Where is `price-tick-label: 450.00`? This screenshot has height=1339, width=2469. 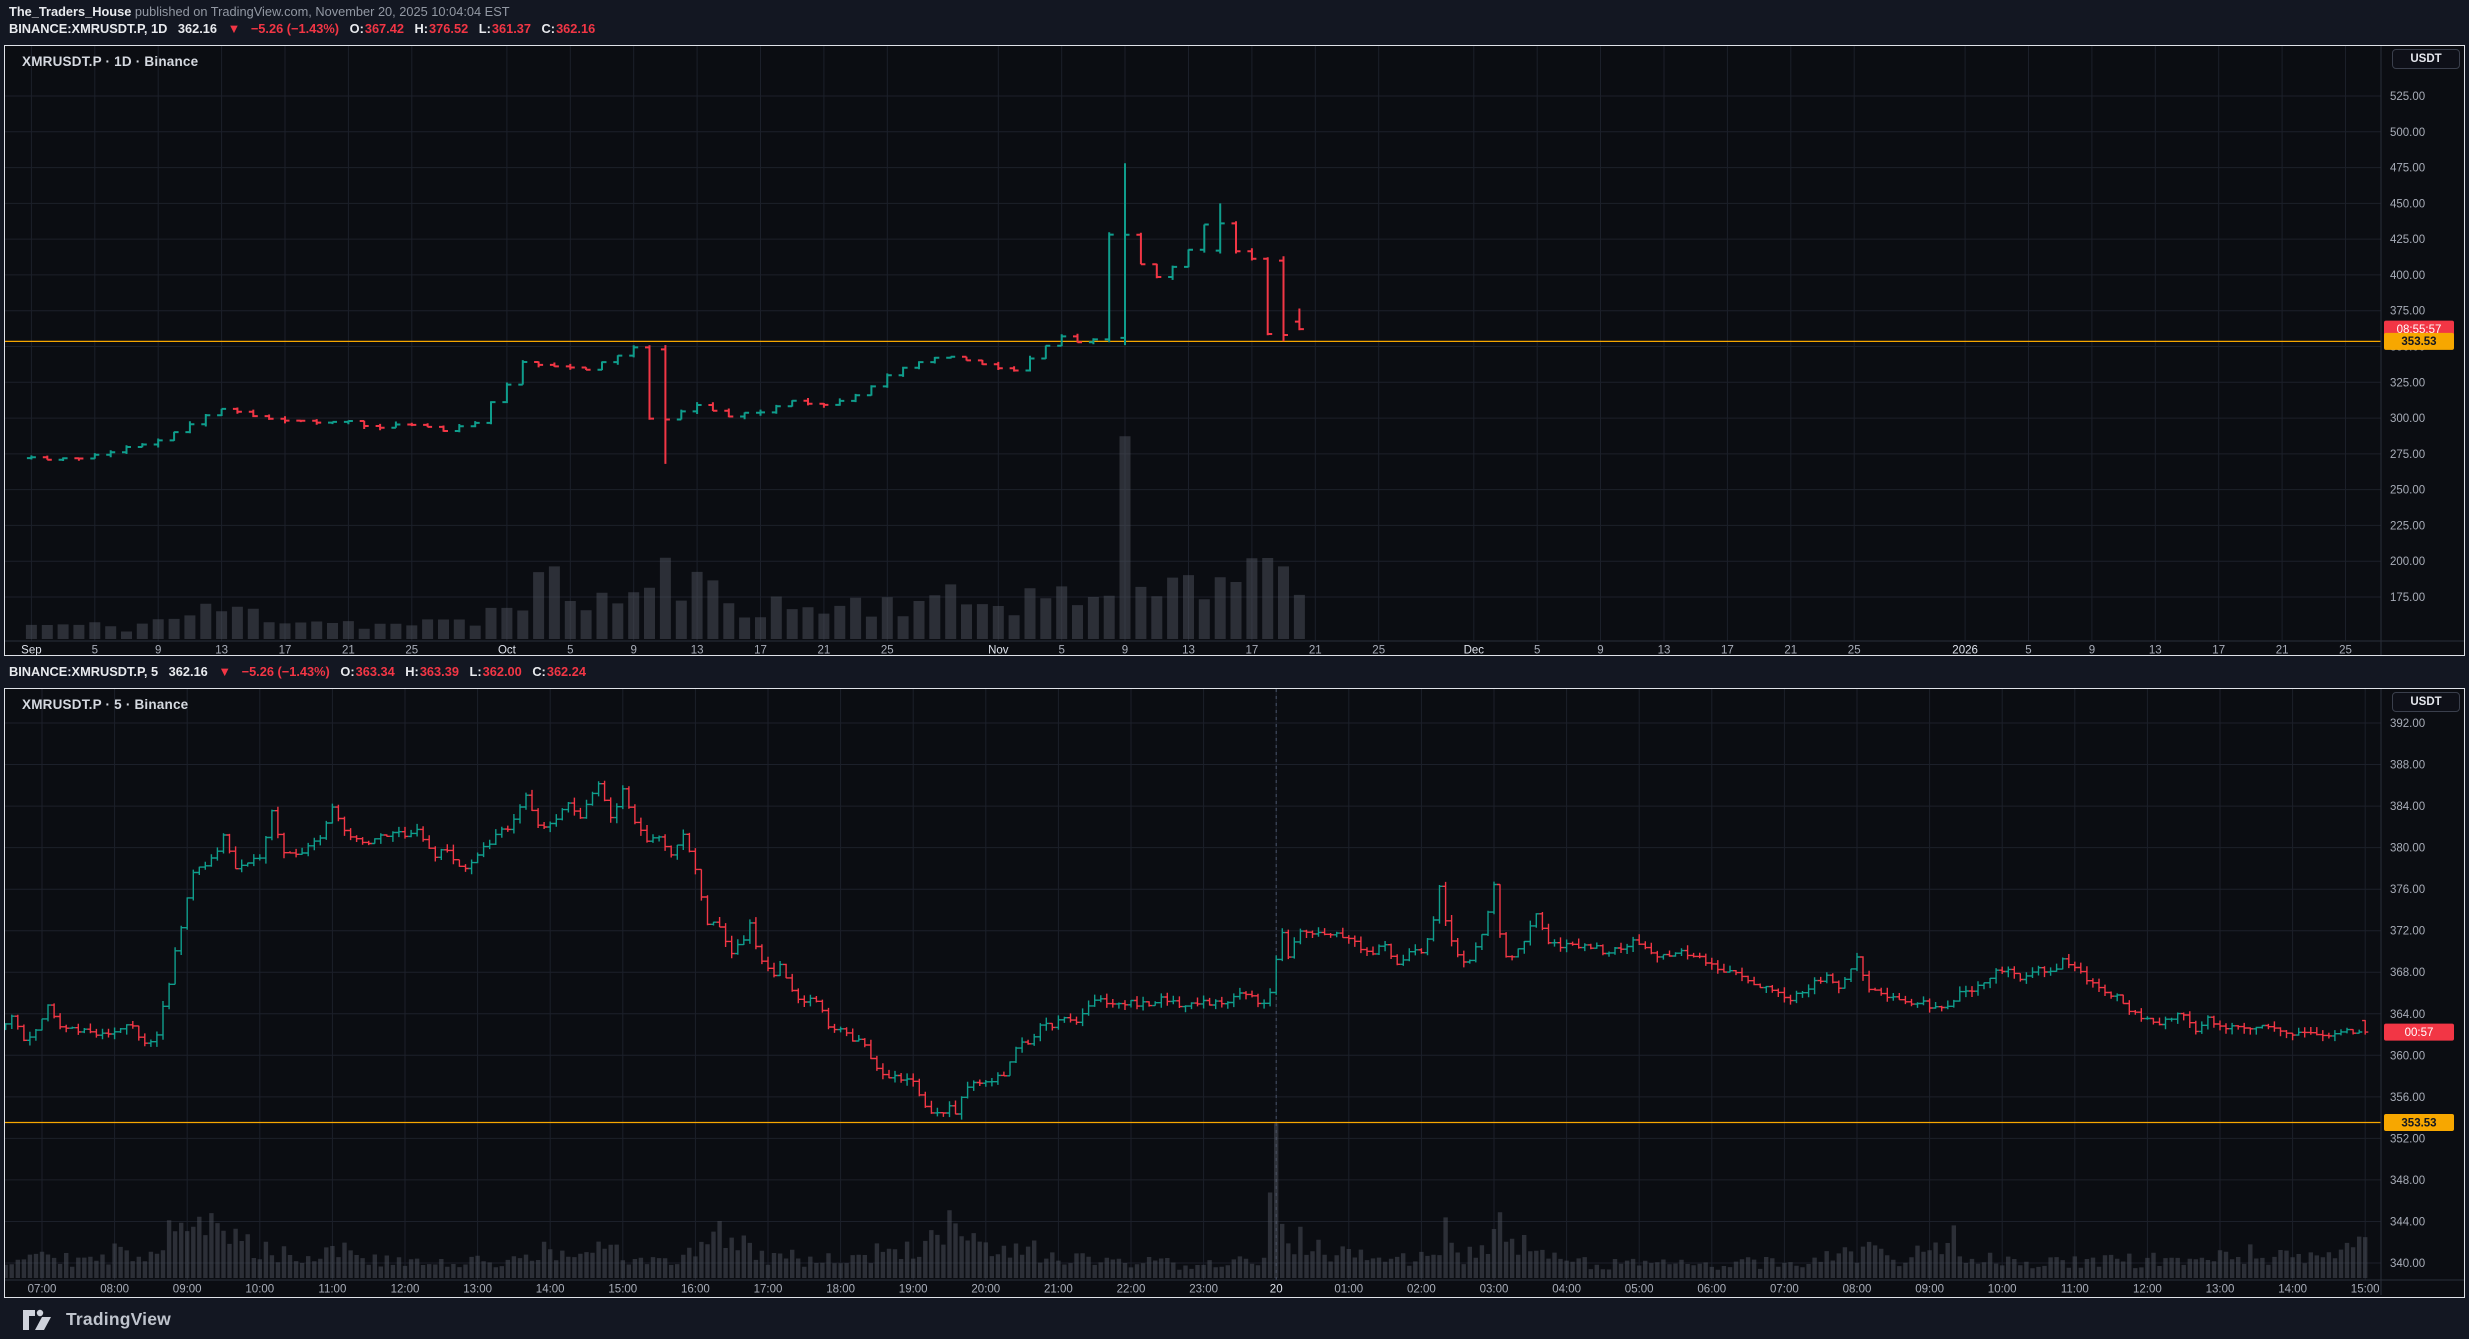
price-tick-label: 450.00 is located at coordinates (2407, 204).